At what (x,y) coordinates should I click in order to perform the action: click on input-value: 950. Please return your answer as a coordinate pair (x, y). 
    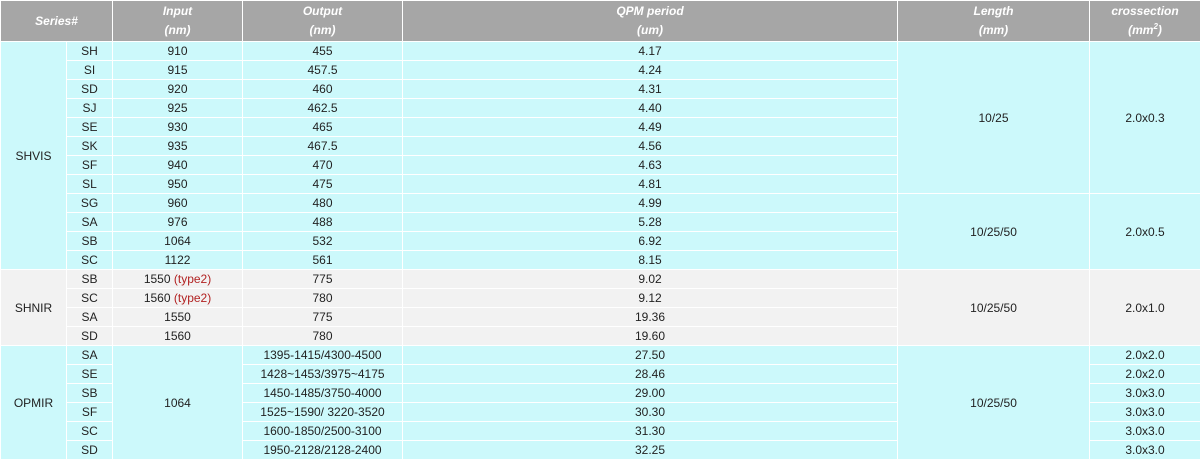
    Looking at the image, I should click on (177, 184).